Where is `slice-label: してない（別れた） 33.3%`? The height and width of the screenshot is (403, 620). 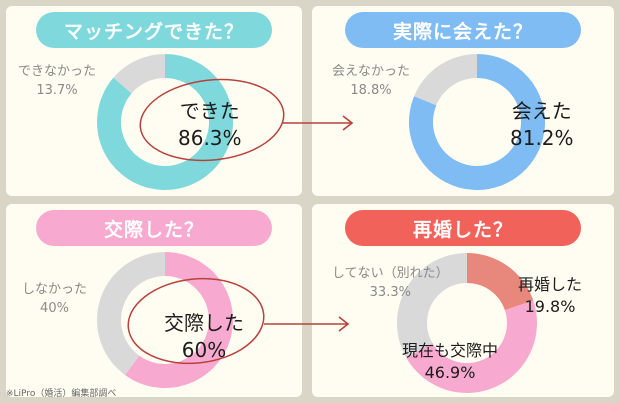 slice-label: してない（別れた） 33.3% is located at coordinates (390, 283).